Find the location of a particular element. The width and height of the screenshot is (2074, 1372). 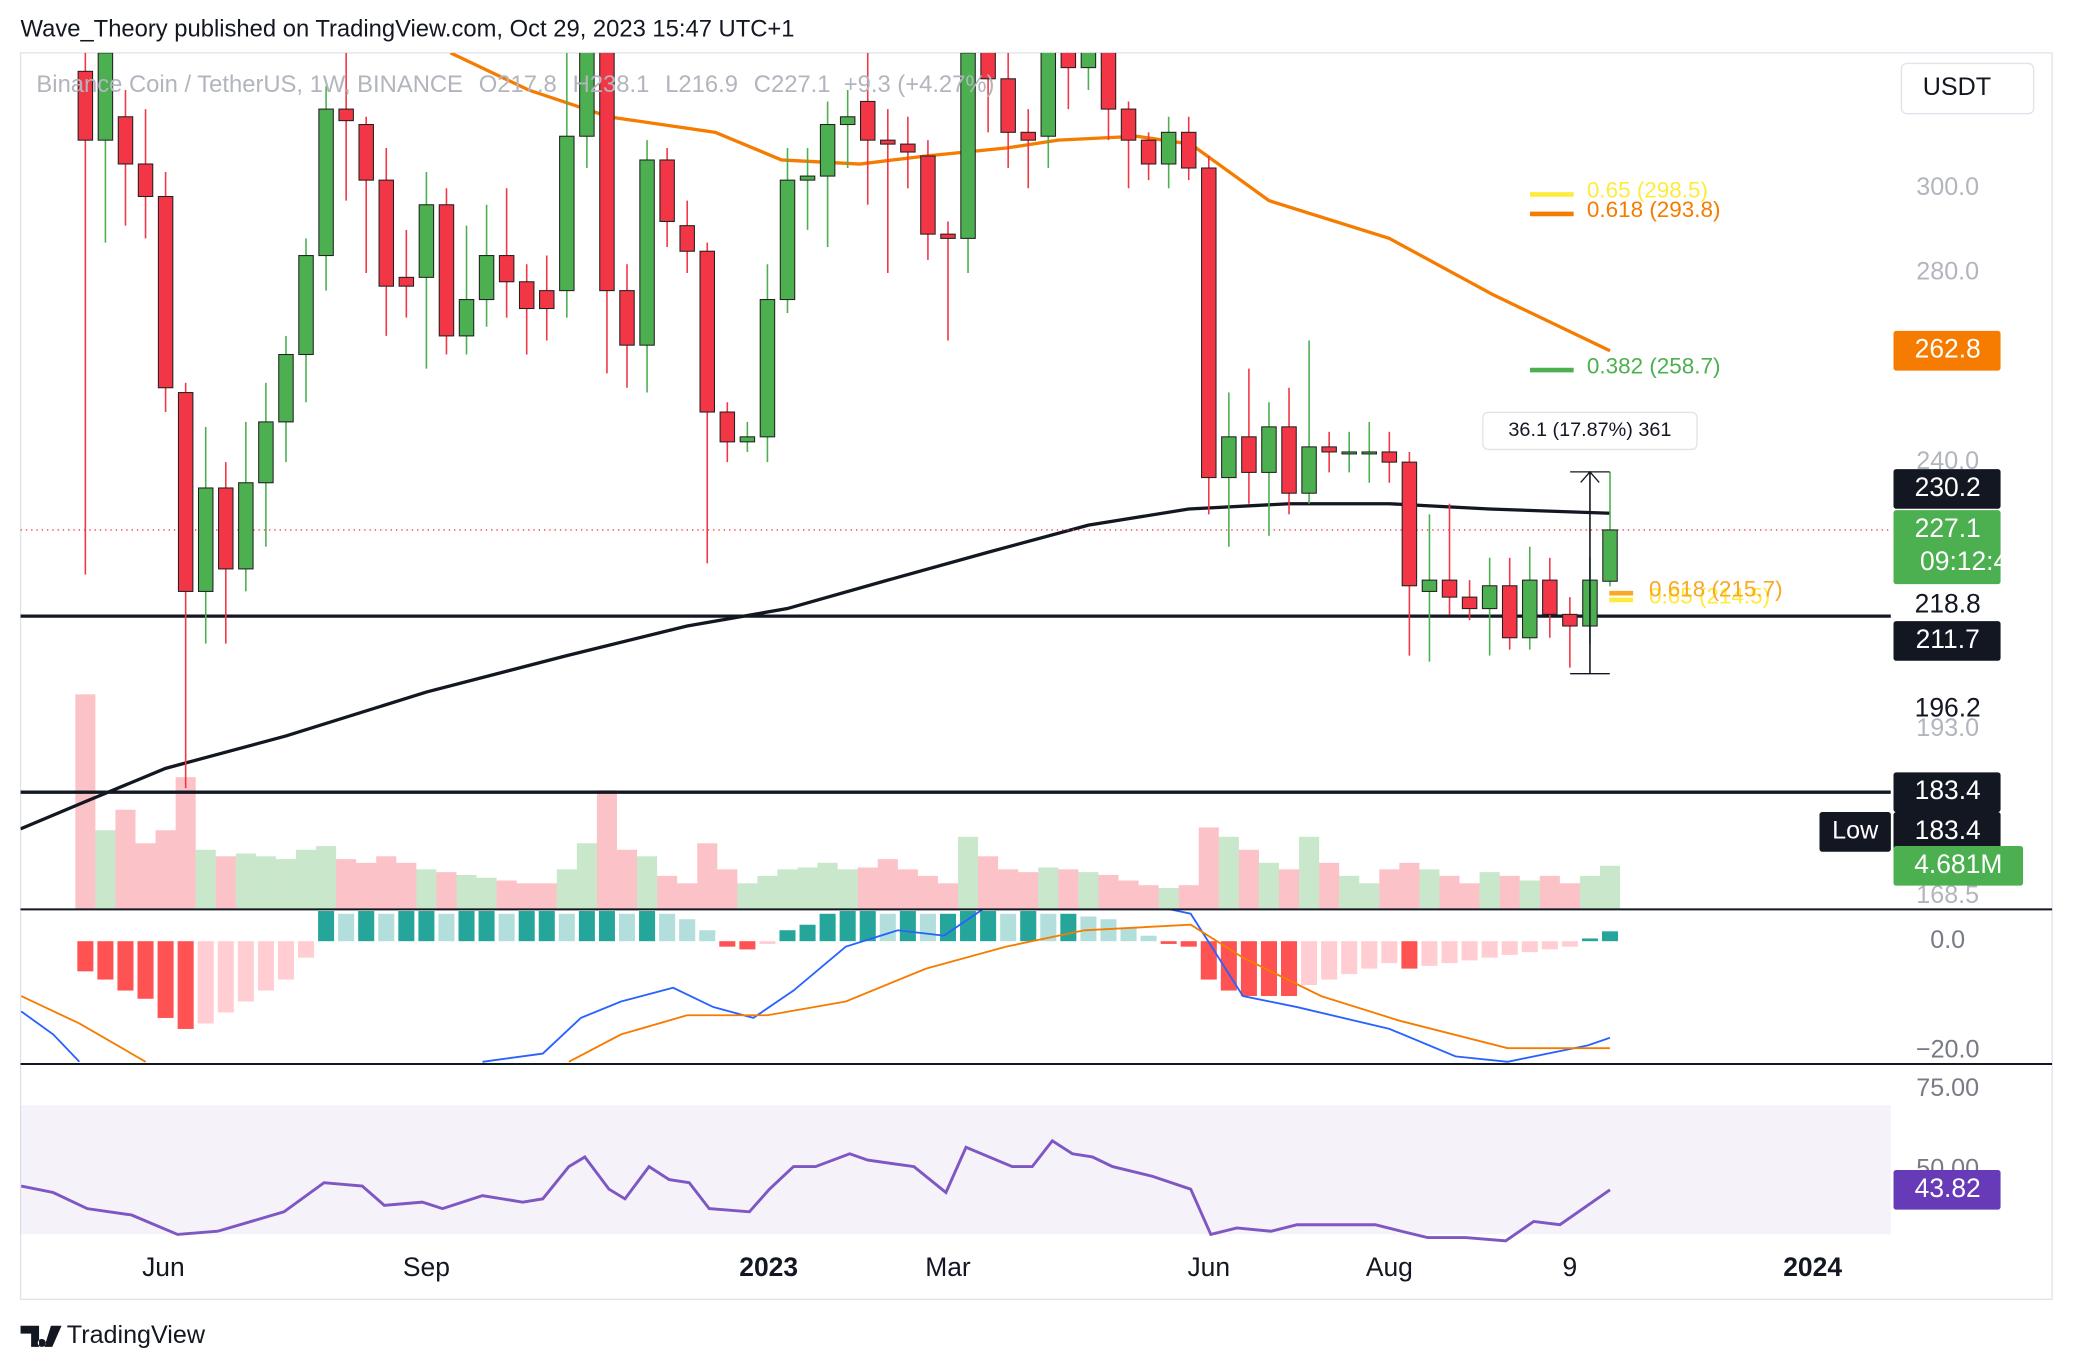

legend-key: L is located at coordinates (671, 84).